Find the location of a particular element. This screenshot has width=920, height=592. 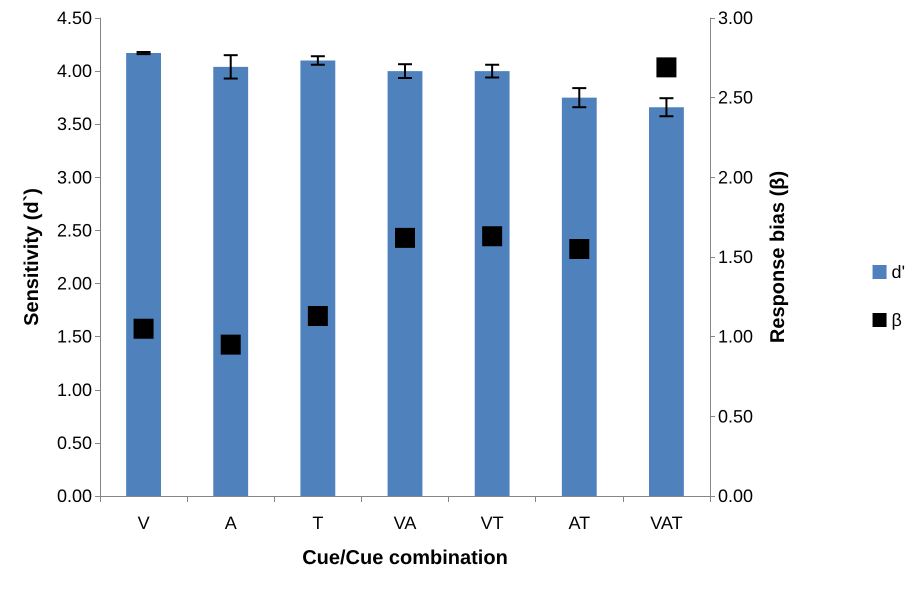

y-tick-label: 0.00 is located at coordinates (74, 496).